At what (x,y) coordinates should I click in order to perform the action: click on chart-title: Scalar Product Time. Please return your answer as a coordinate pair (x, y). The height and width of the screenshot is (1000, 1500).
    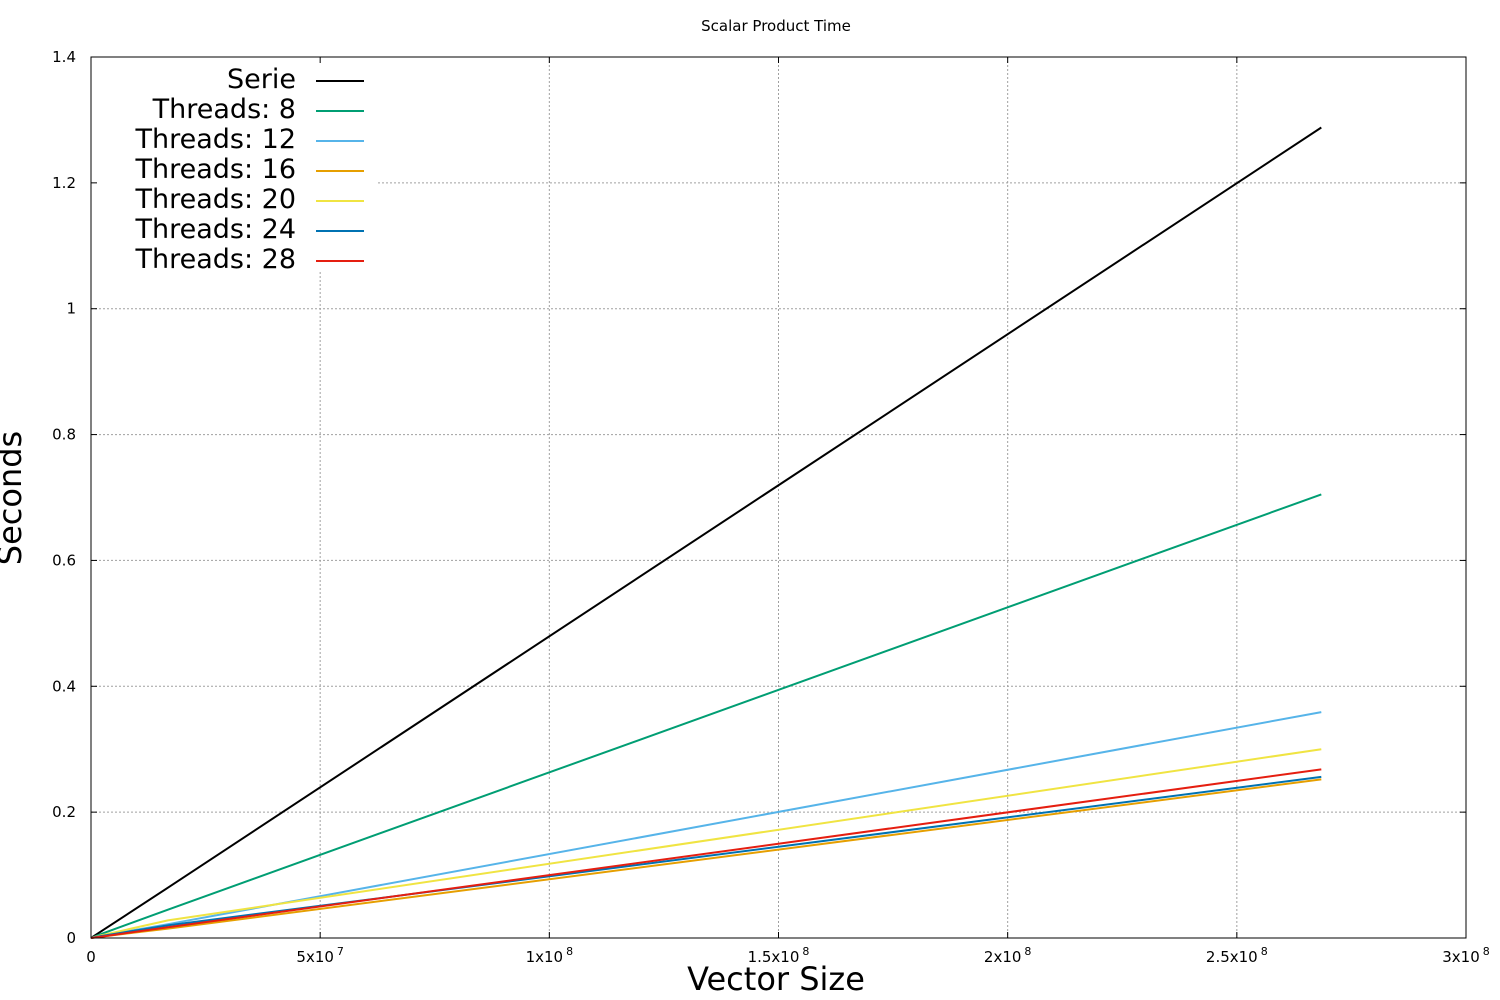
    Looking at the image, I should click on (776, 26).